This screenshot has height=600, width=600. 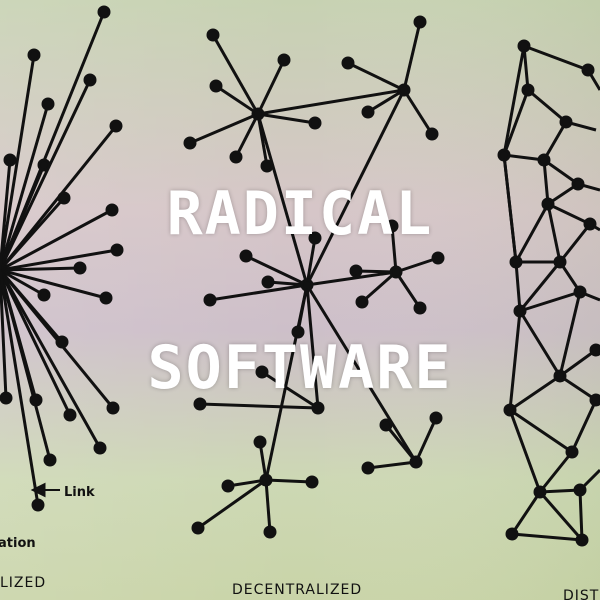 What do you see at coordinates (581, 594) in the screenshot?
I see `distributed-label: DIST` at bounding box center [581, 594].